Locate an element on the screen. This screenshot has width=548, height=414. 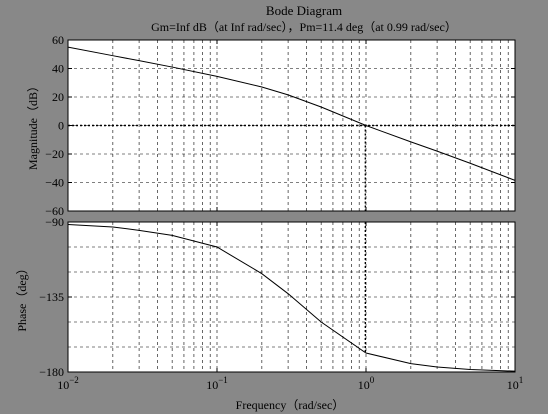
x-axis-label: Frequency（rad/sec） is located at coordinates (290, 405).